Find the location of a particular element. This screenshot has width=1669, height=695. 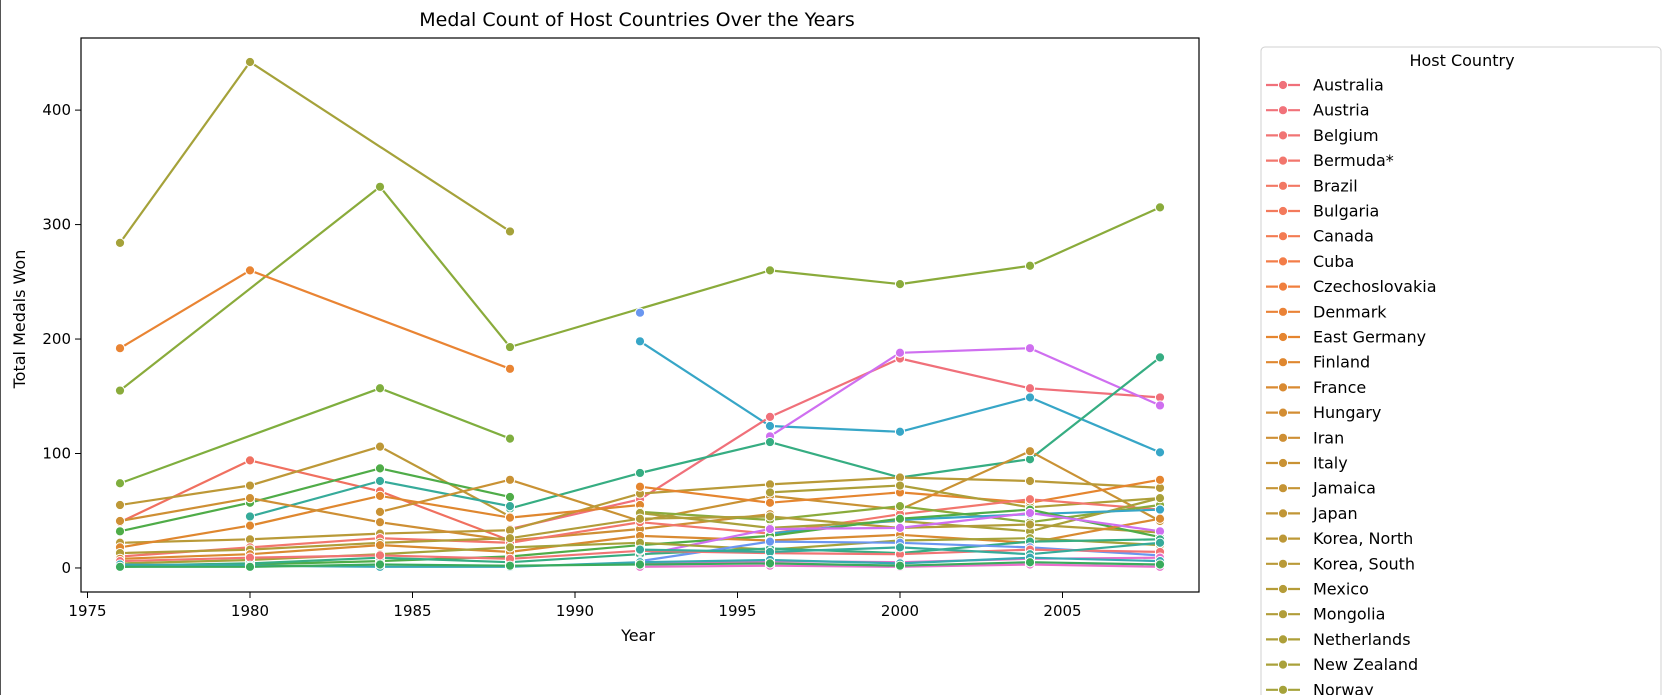

legend-entry-label: Jamaica is located at coordinates (1344, 488).